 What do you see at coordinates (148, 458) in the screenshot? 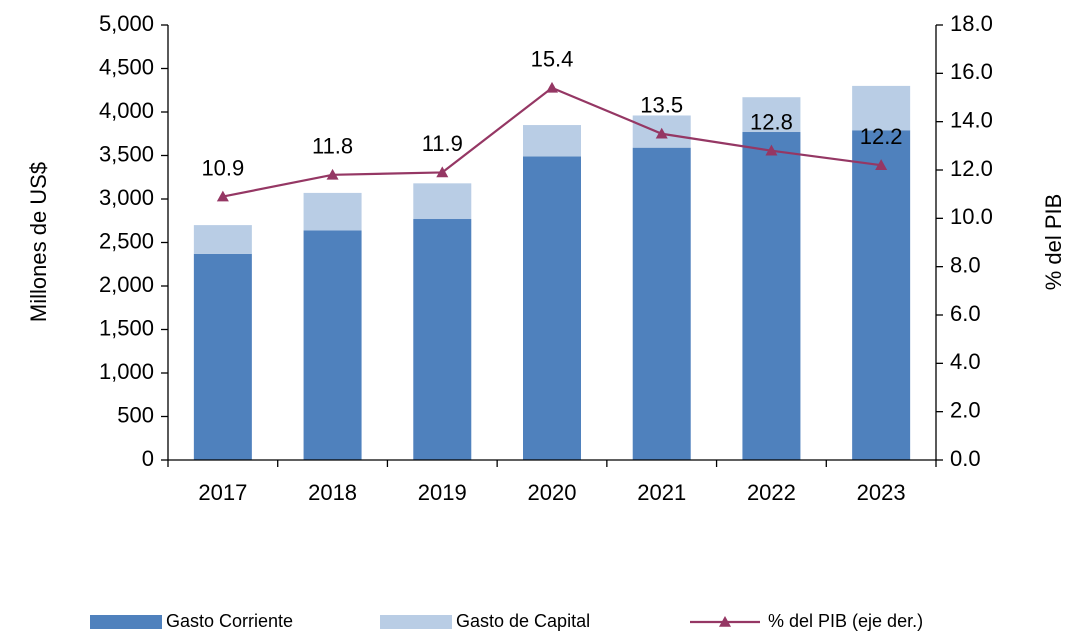
I see `y-tick-label: 0` at bounding box center [148, 458].